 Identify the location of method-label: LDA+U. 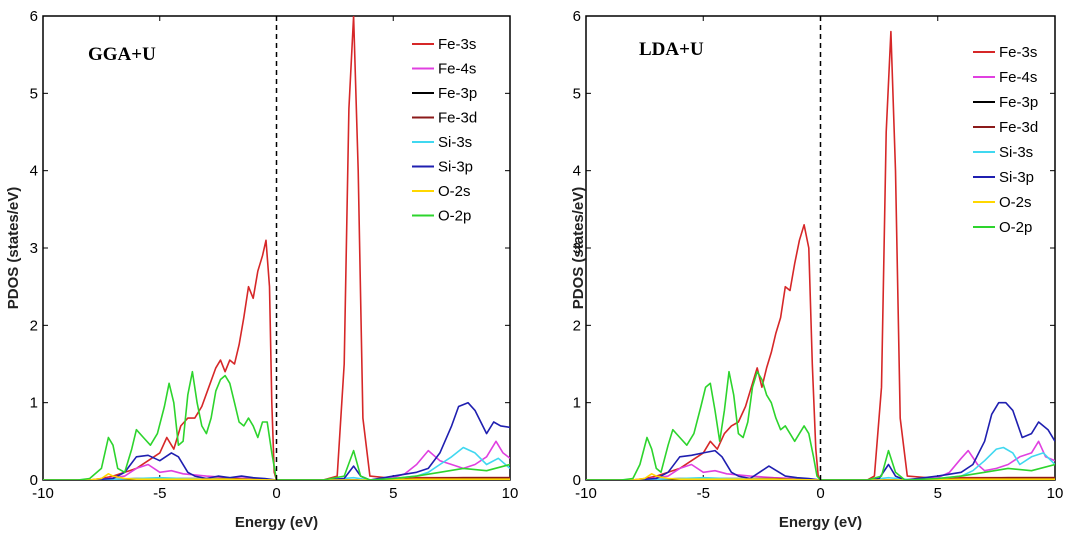
(671, 49).